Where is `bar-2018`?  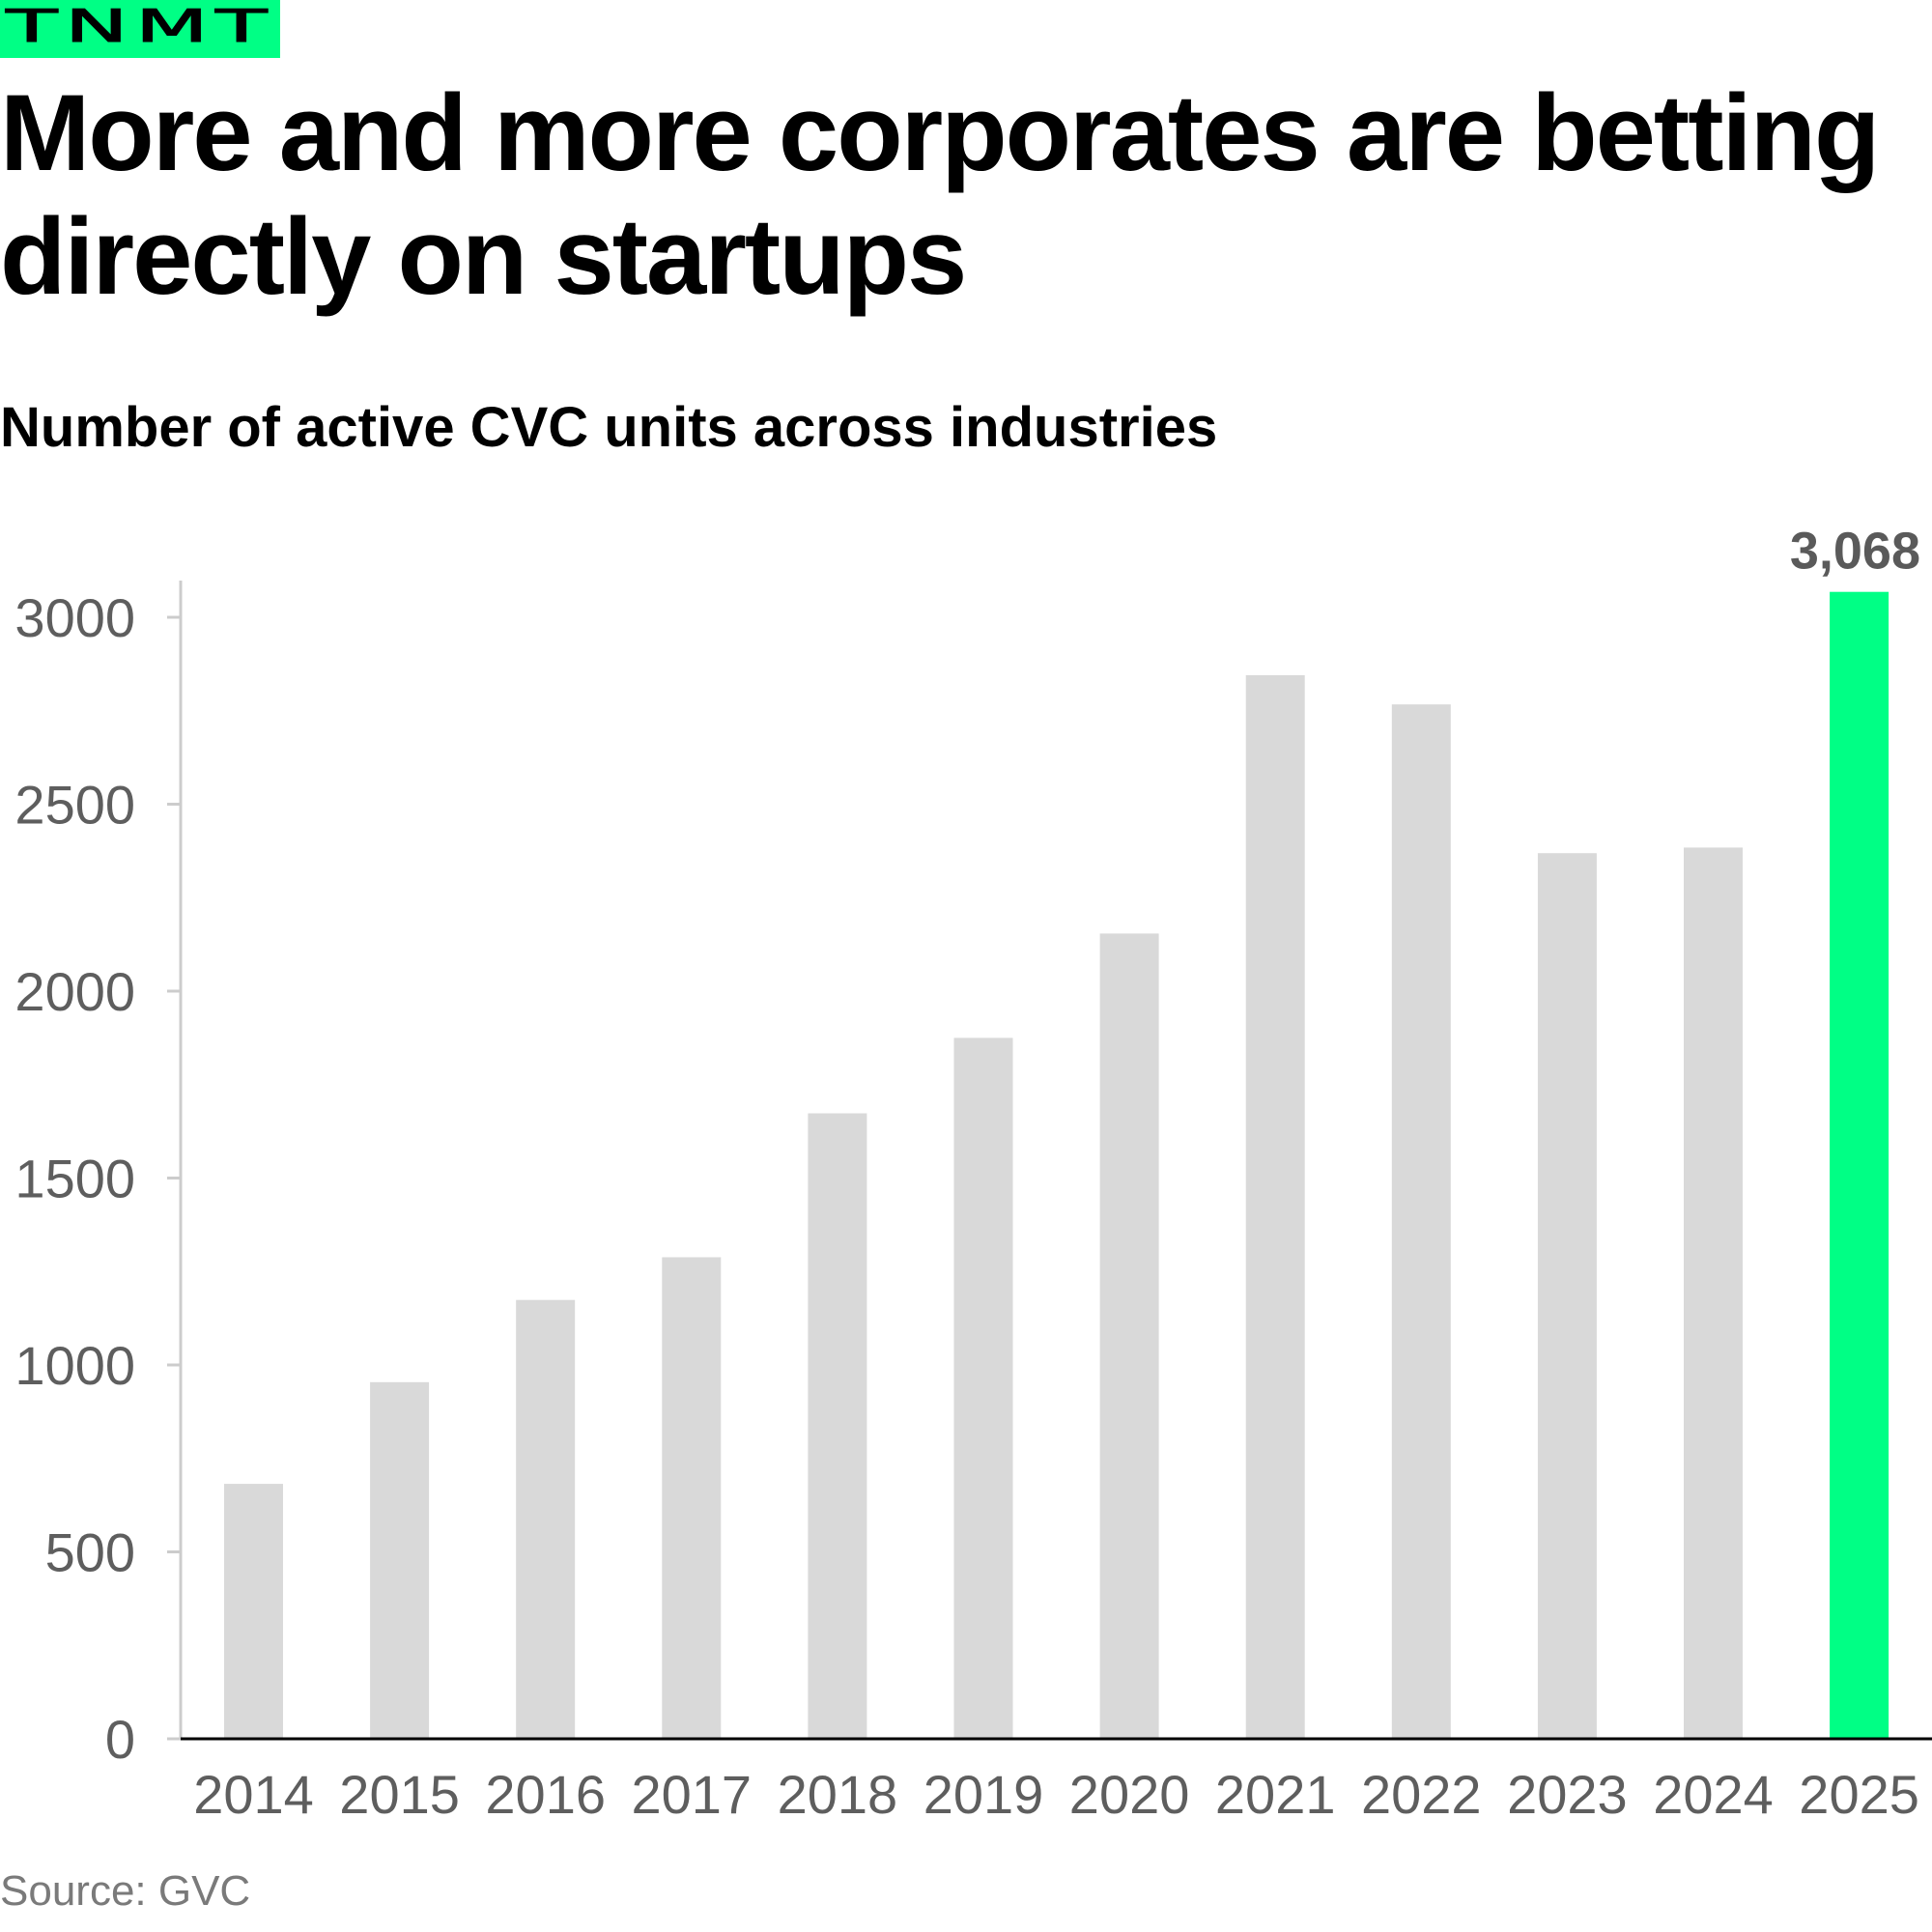
bar-2018 is located at coordinates (837, 1426).